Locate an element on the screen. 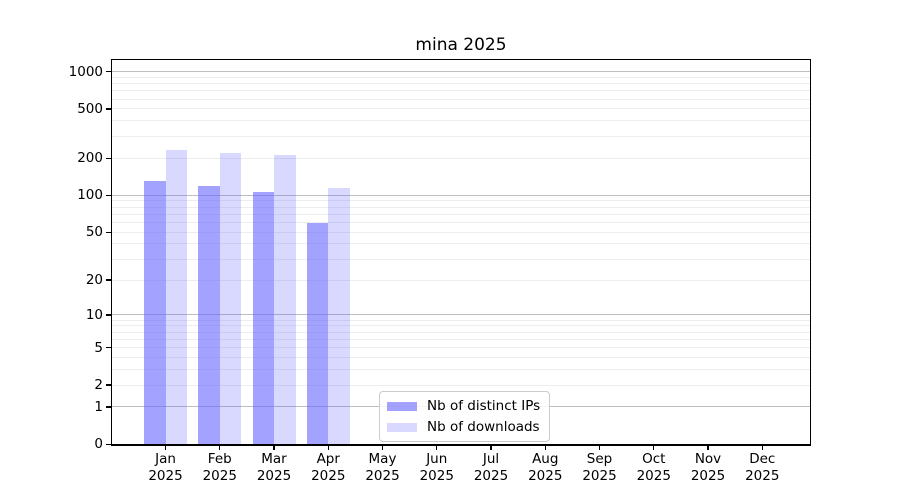 The image size is (900, 500). x-axis-tick-label: Jan 2025 is located at coordinates (166, 468).